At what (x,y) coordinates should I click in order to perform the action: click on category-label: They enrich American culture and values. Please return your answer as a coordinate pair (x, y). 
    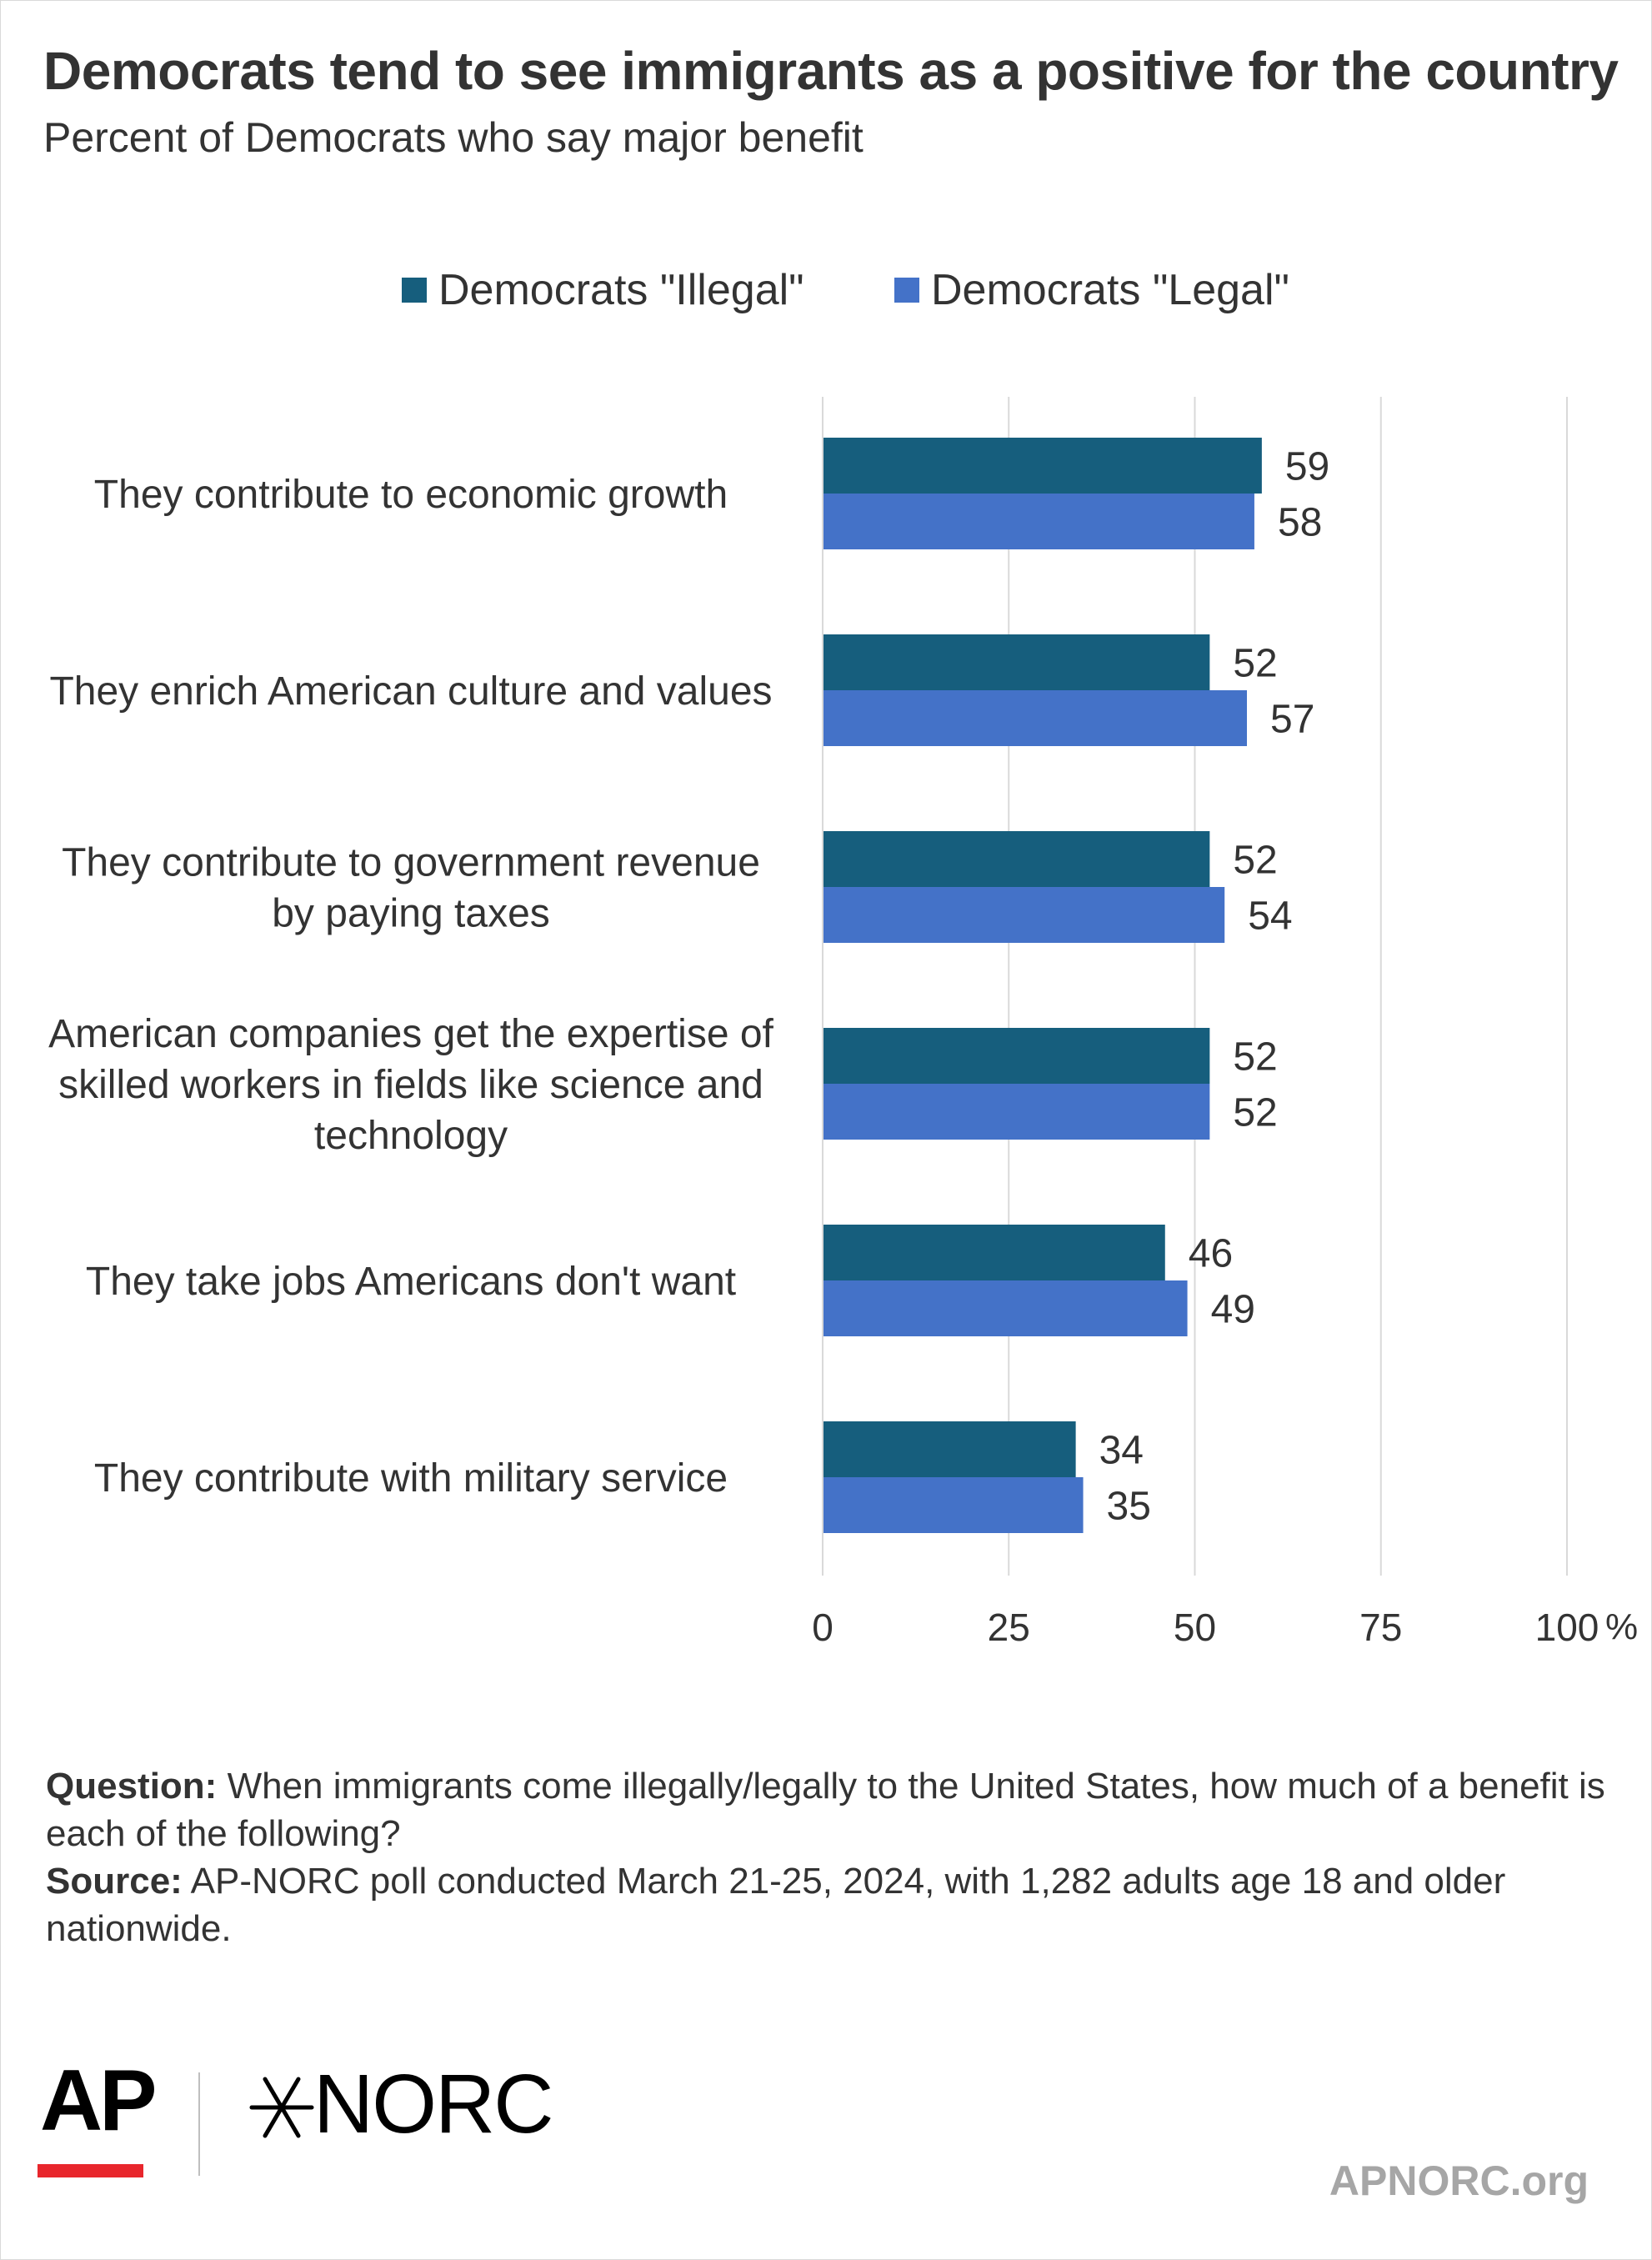
    Looking at the image, I should click on (410, 691).